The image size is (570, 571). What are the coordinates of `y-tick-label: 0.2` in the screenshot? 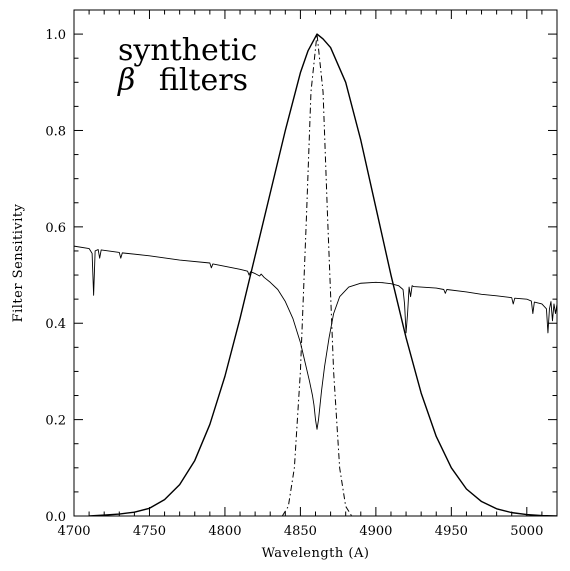 It's located at (55, 421).